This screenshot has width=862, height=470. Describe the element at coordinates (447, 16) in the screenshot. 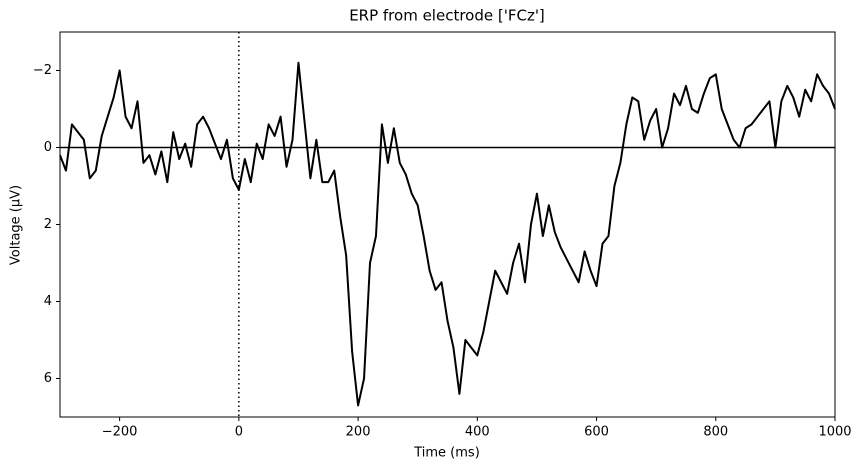

I see `chart-title: ERP from electrode ['FCz']` at that location.